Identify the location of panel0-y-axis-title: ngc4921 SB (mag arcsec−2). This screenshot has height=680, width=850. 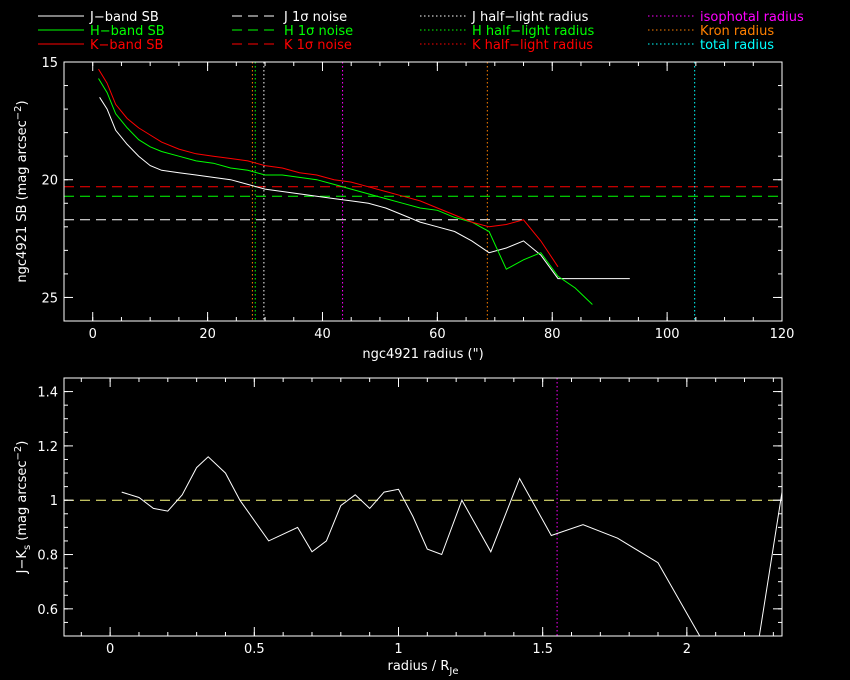
(21, 191).